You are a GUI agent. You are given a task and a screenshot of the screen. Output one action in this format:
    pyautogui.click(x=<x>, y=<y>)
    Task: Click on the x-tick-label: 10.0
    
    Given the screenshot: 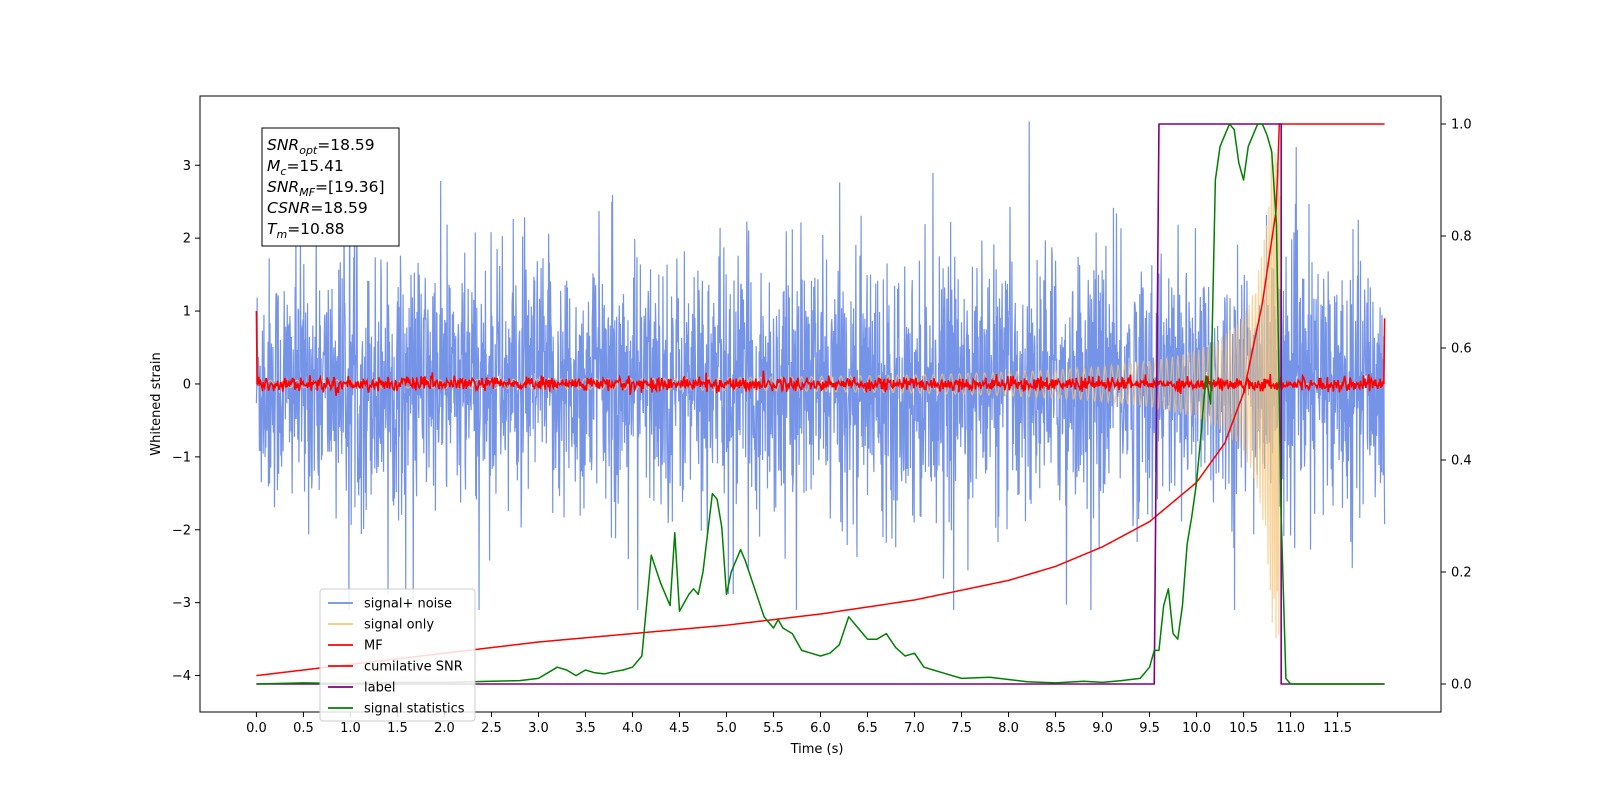 What is the action you would take?
    pyautogui.click(x=1196, y=728)
    